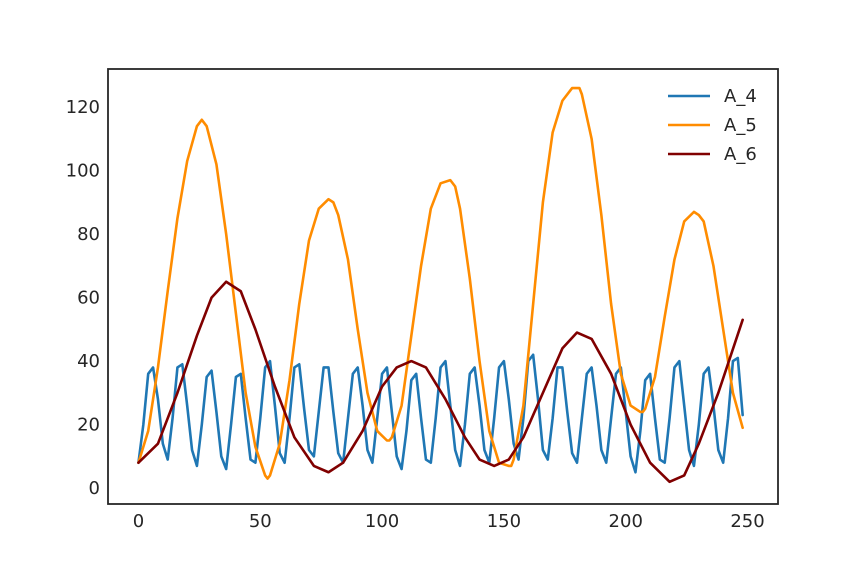  Describe the element at coordinates (712, 125) in the screenshot. I see `legend: A_4 A_5 A_6` at that location.